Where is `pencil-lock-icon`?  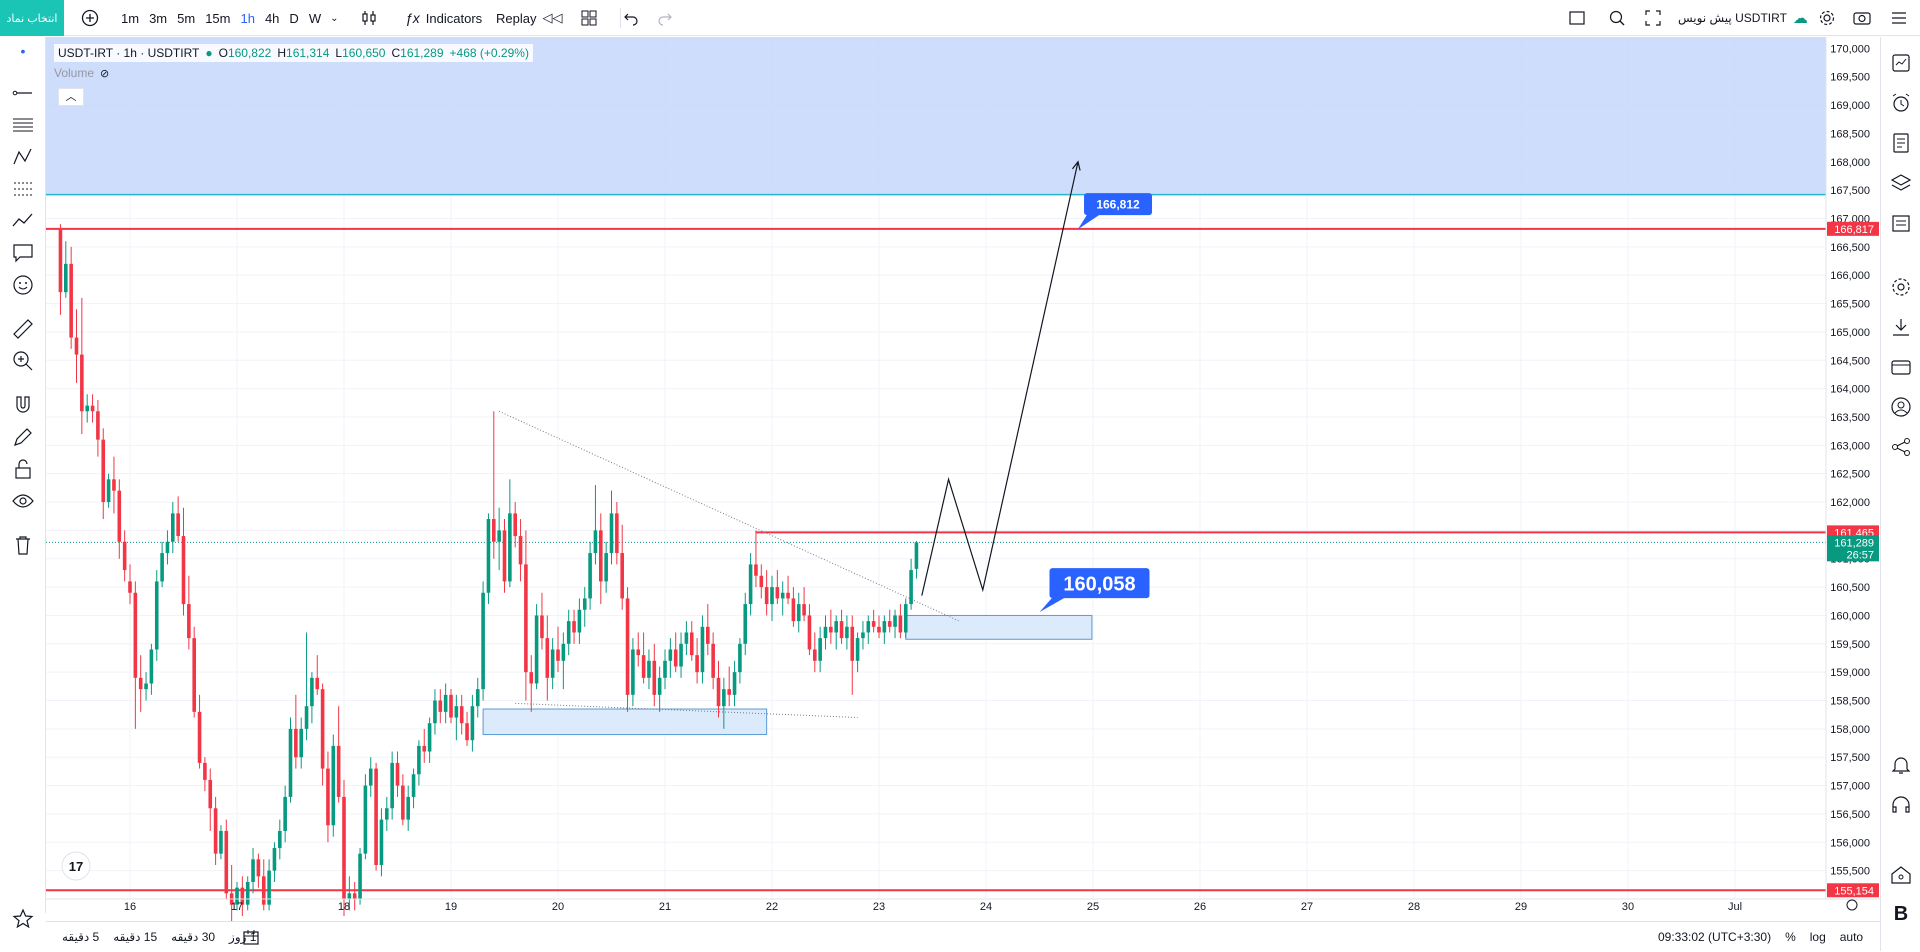
pencil-lock-icon is located at coordinates (23, 437).